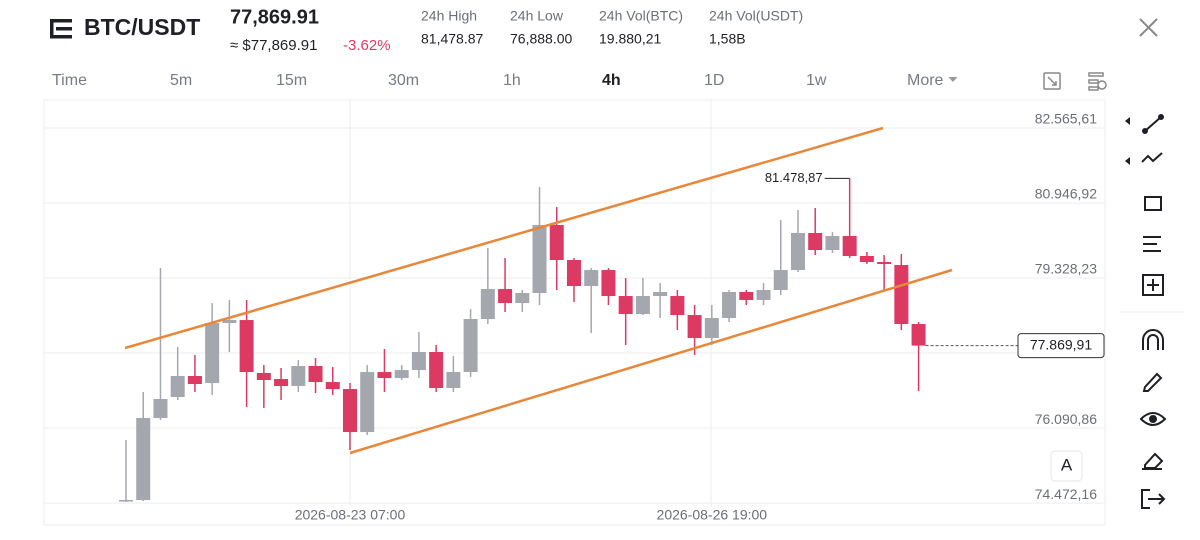 The width and height of the screenshot is (1200, 540). I want to click on stat-value: 81,478.87, so click(452, 39).